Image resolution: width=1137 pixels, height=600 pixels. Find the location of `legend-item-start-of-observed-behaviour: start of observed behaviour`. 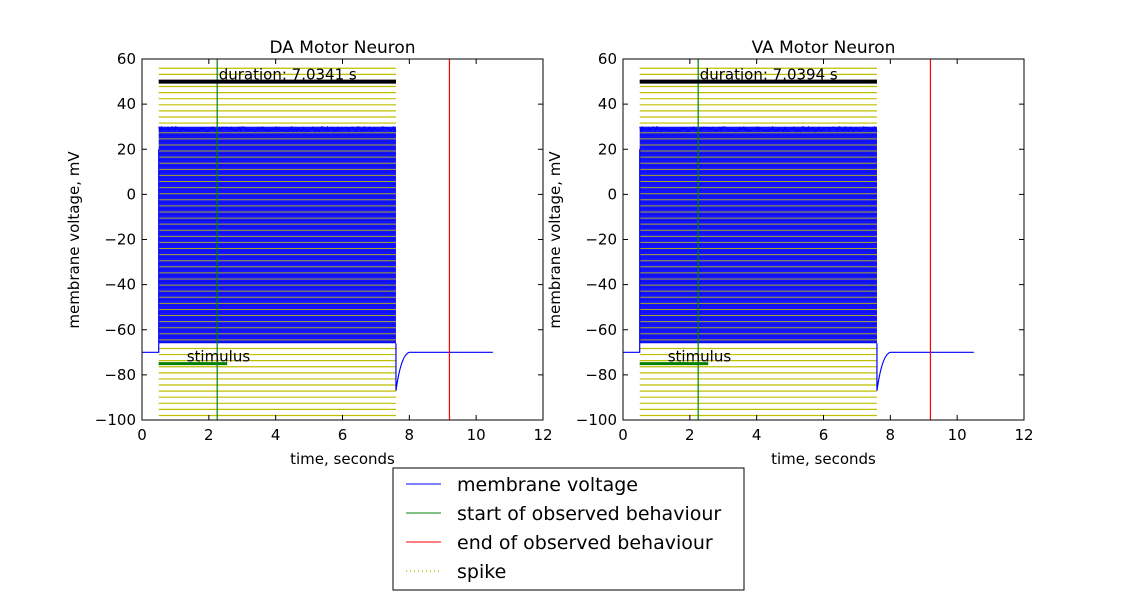

legend-item-start-of-observed-behaviour: start of observed behaviour is located at coordinates (563, 514).